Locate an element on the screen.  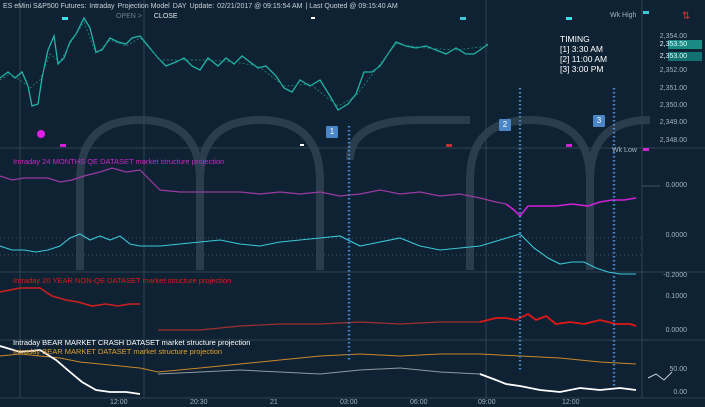
timing-marker-1: 1 is located at coordinates (332, 132).